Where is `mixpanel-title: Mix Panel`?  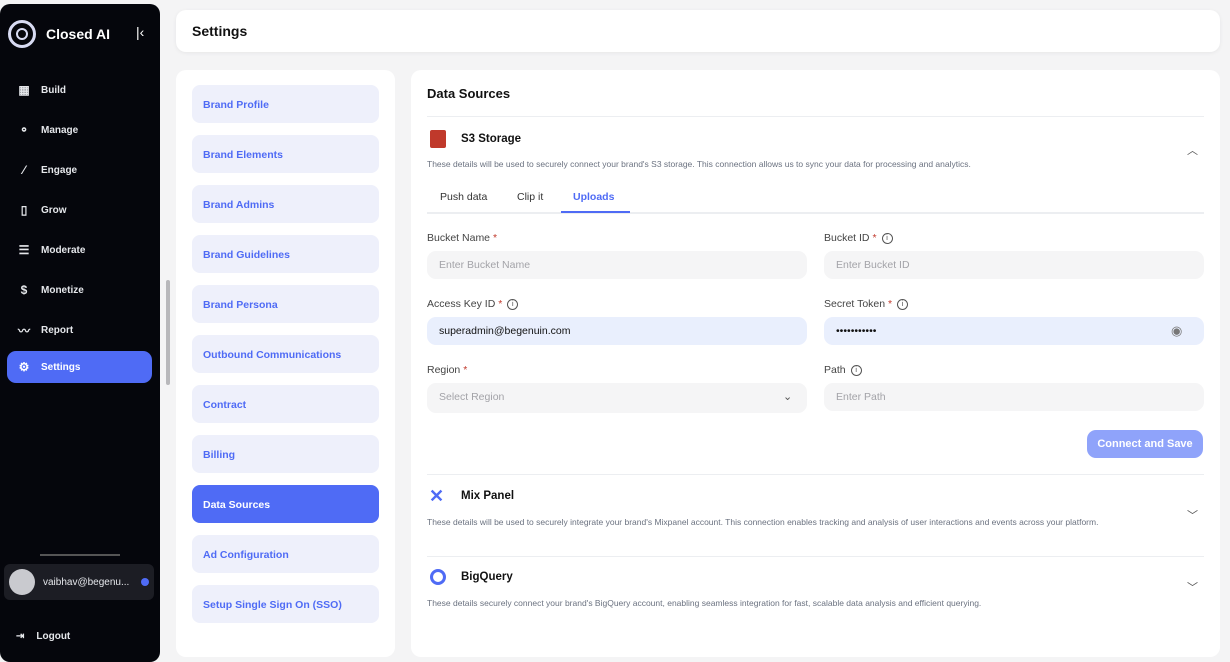
mixpanel-title: Mix Panel is located at coordinates (488, 496).